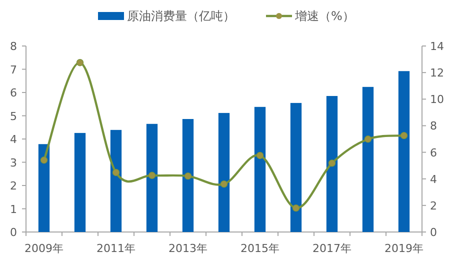  I want to click on legend-label: 原油消费量（亿吨）, so click(181, 16).